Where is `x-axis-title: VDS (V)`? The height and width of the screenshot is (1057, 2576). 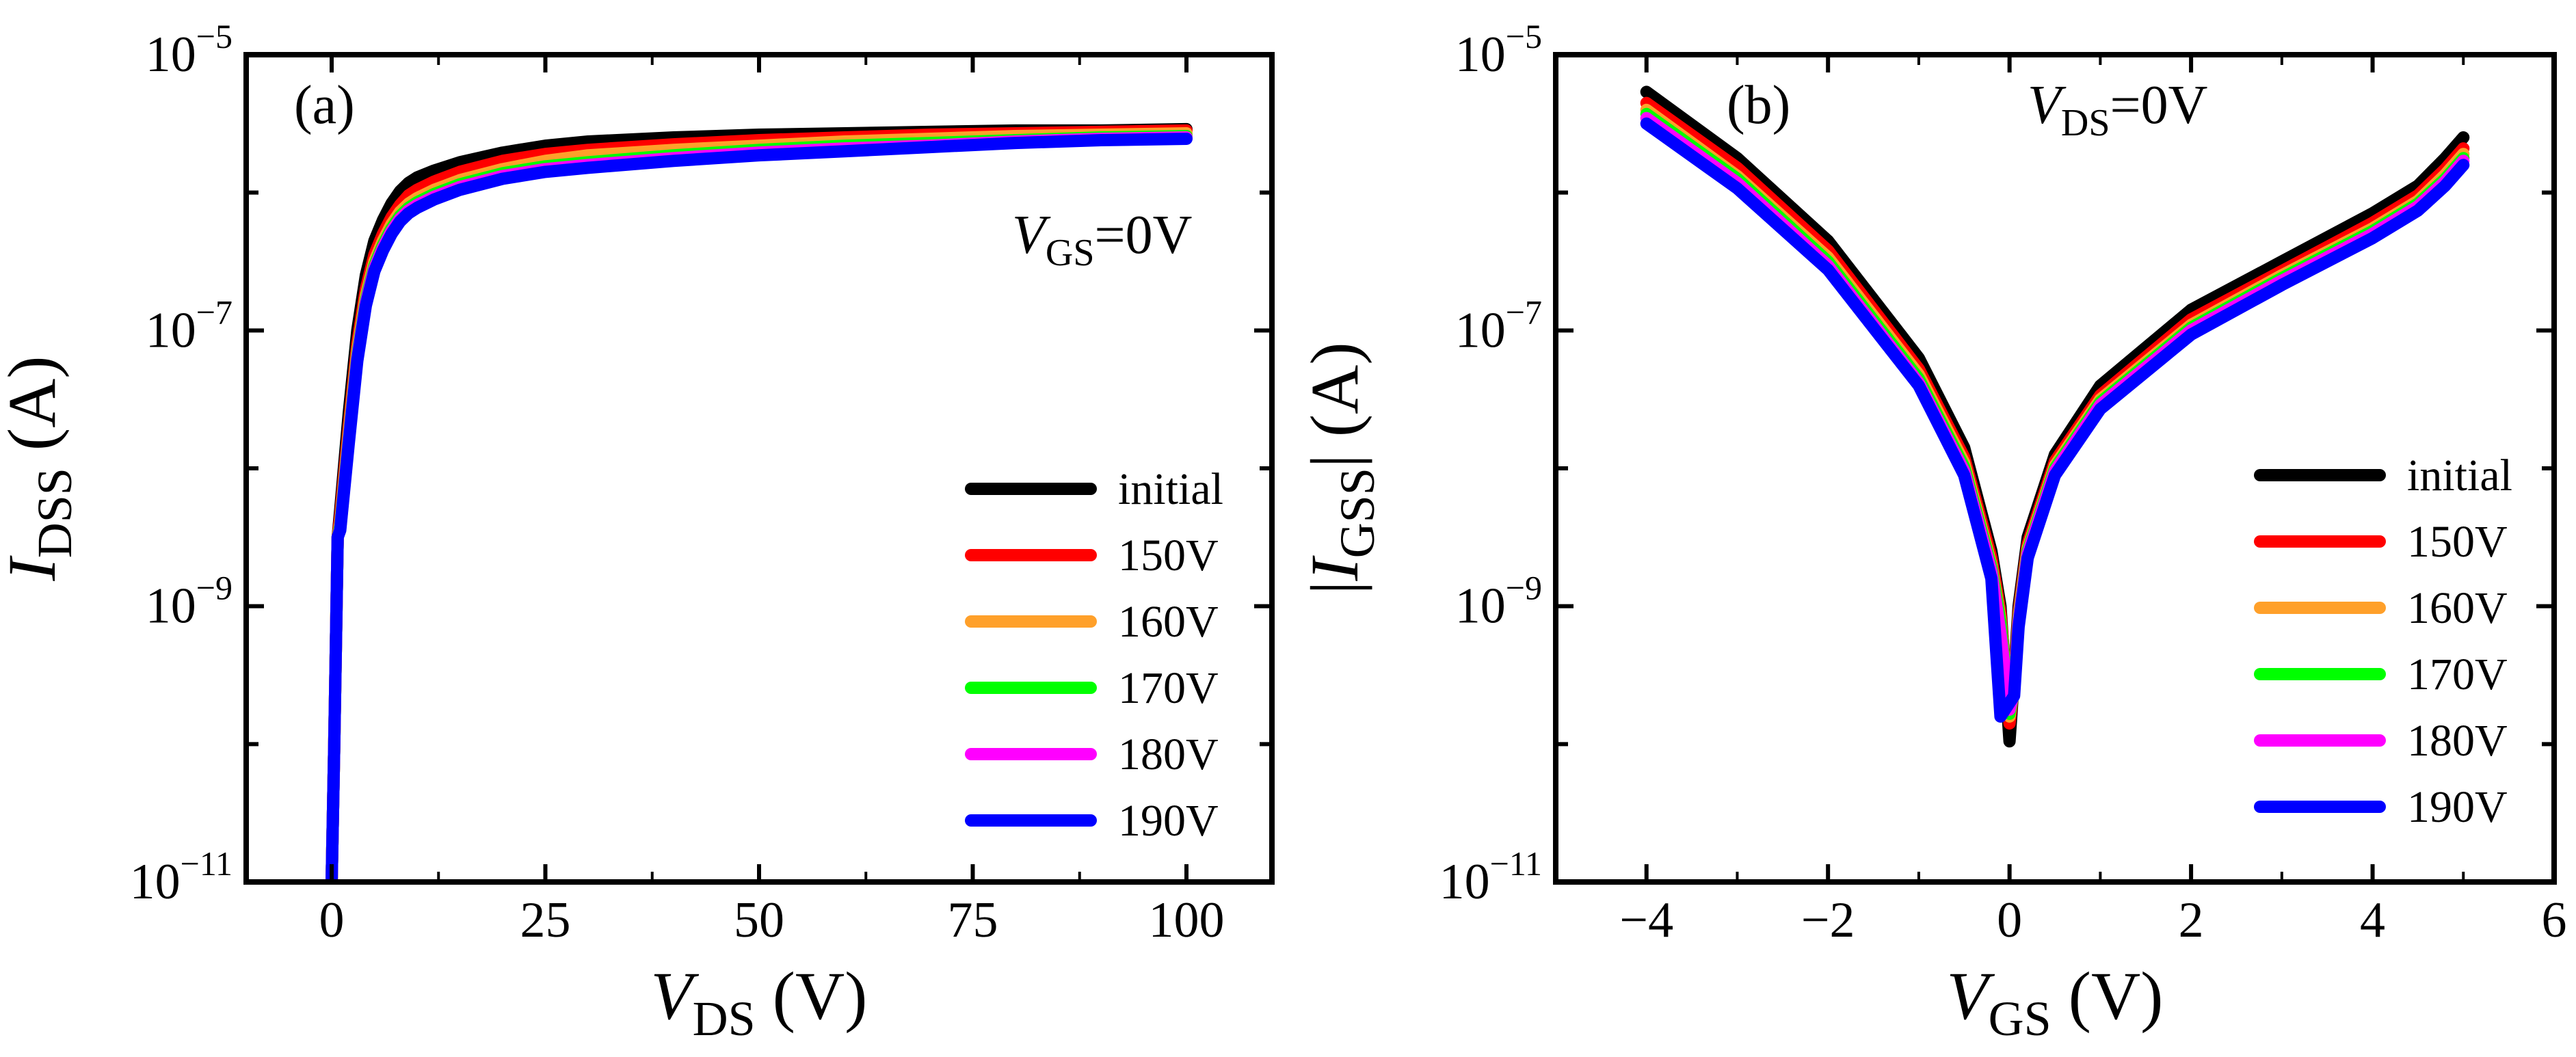 x-axis-title: VDS (V) is located at coordinates (759, 1002).